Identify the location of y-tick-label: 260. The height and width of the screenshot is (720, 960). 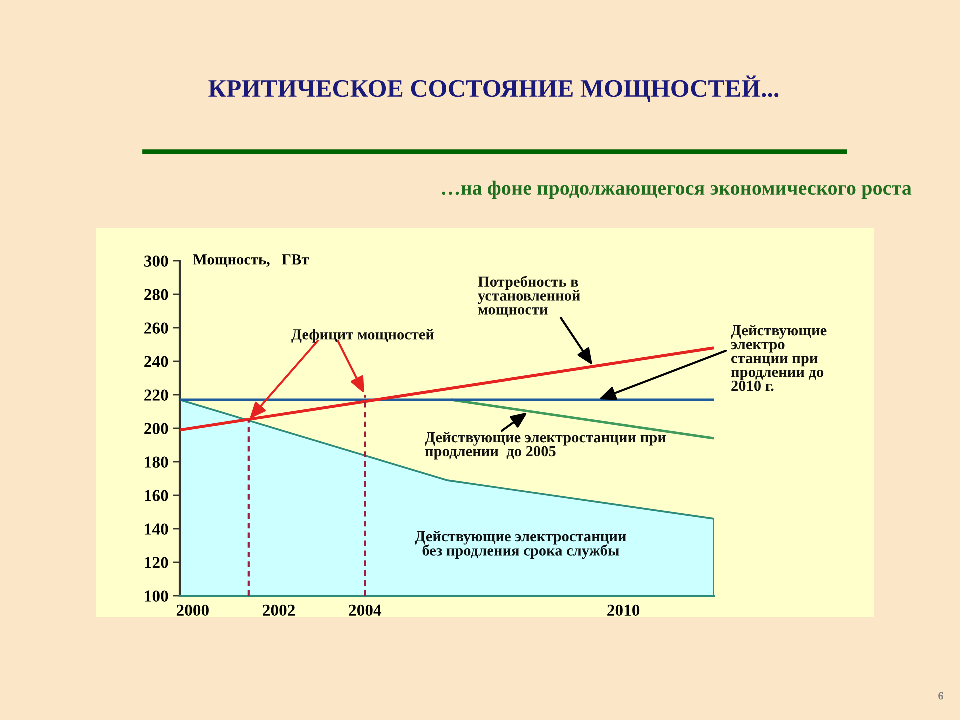
(156, 328).